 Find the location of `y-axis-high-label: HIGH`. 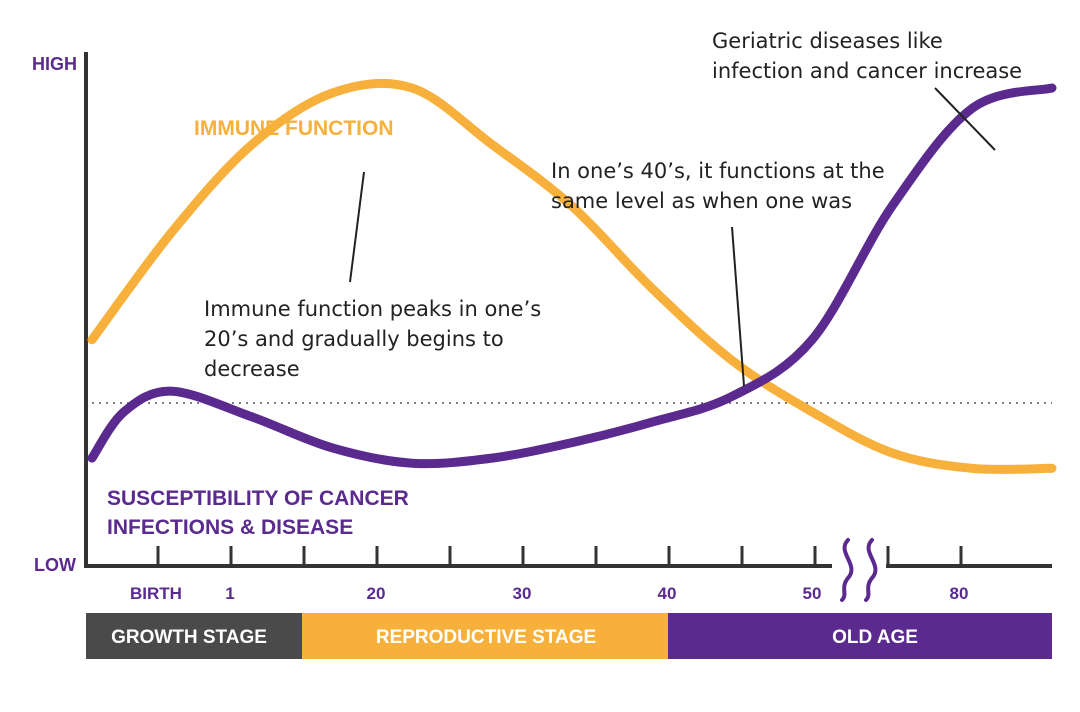

y-axis-high-label: HIGH is located at coordinates (54, 64).